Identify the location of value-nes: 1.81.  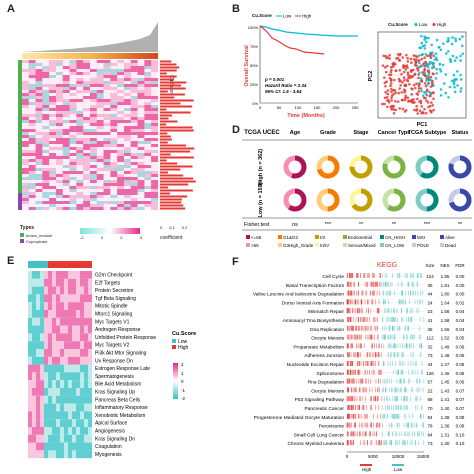
(445, 285).